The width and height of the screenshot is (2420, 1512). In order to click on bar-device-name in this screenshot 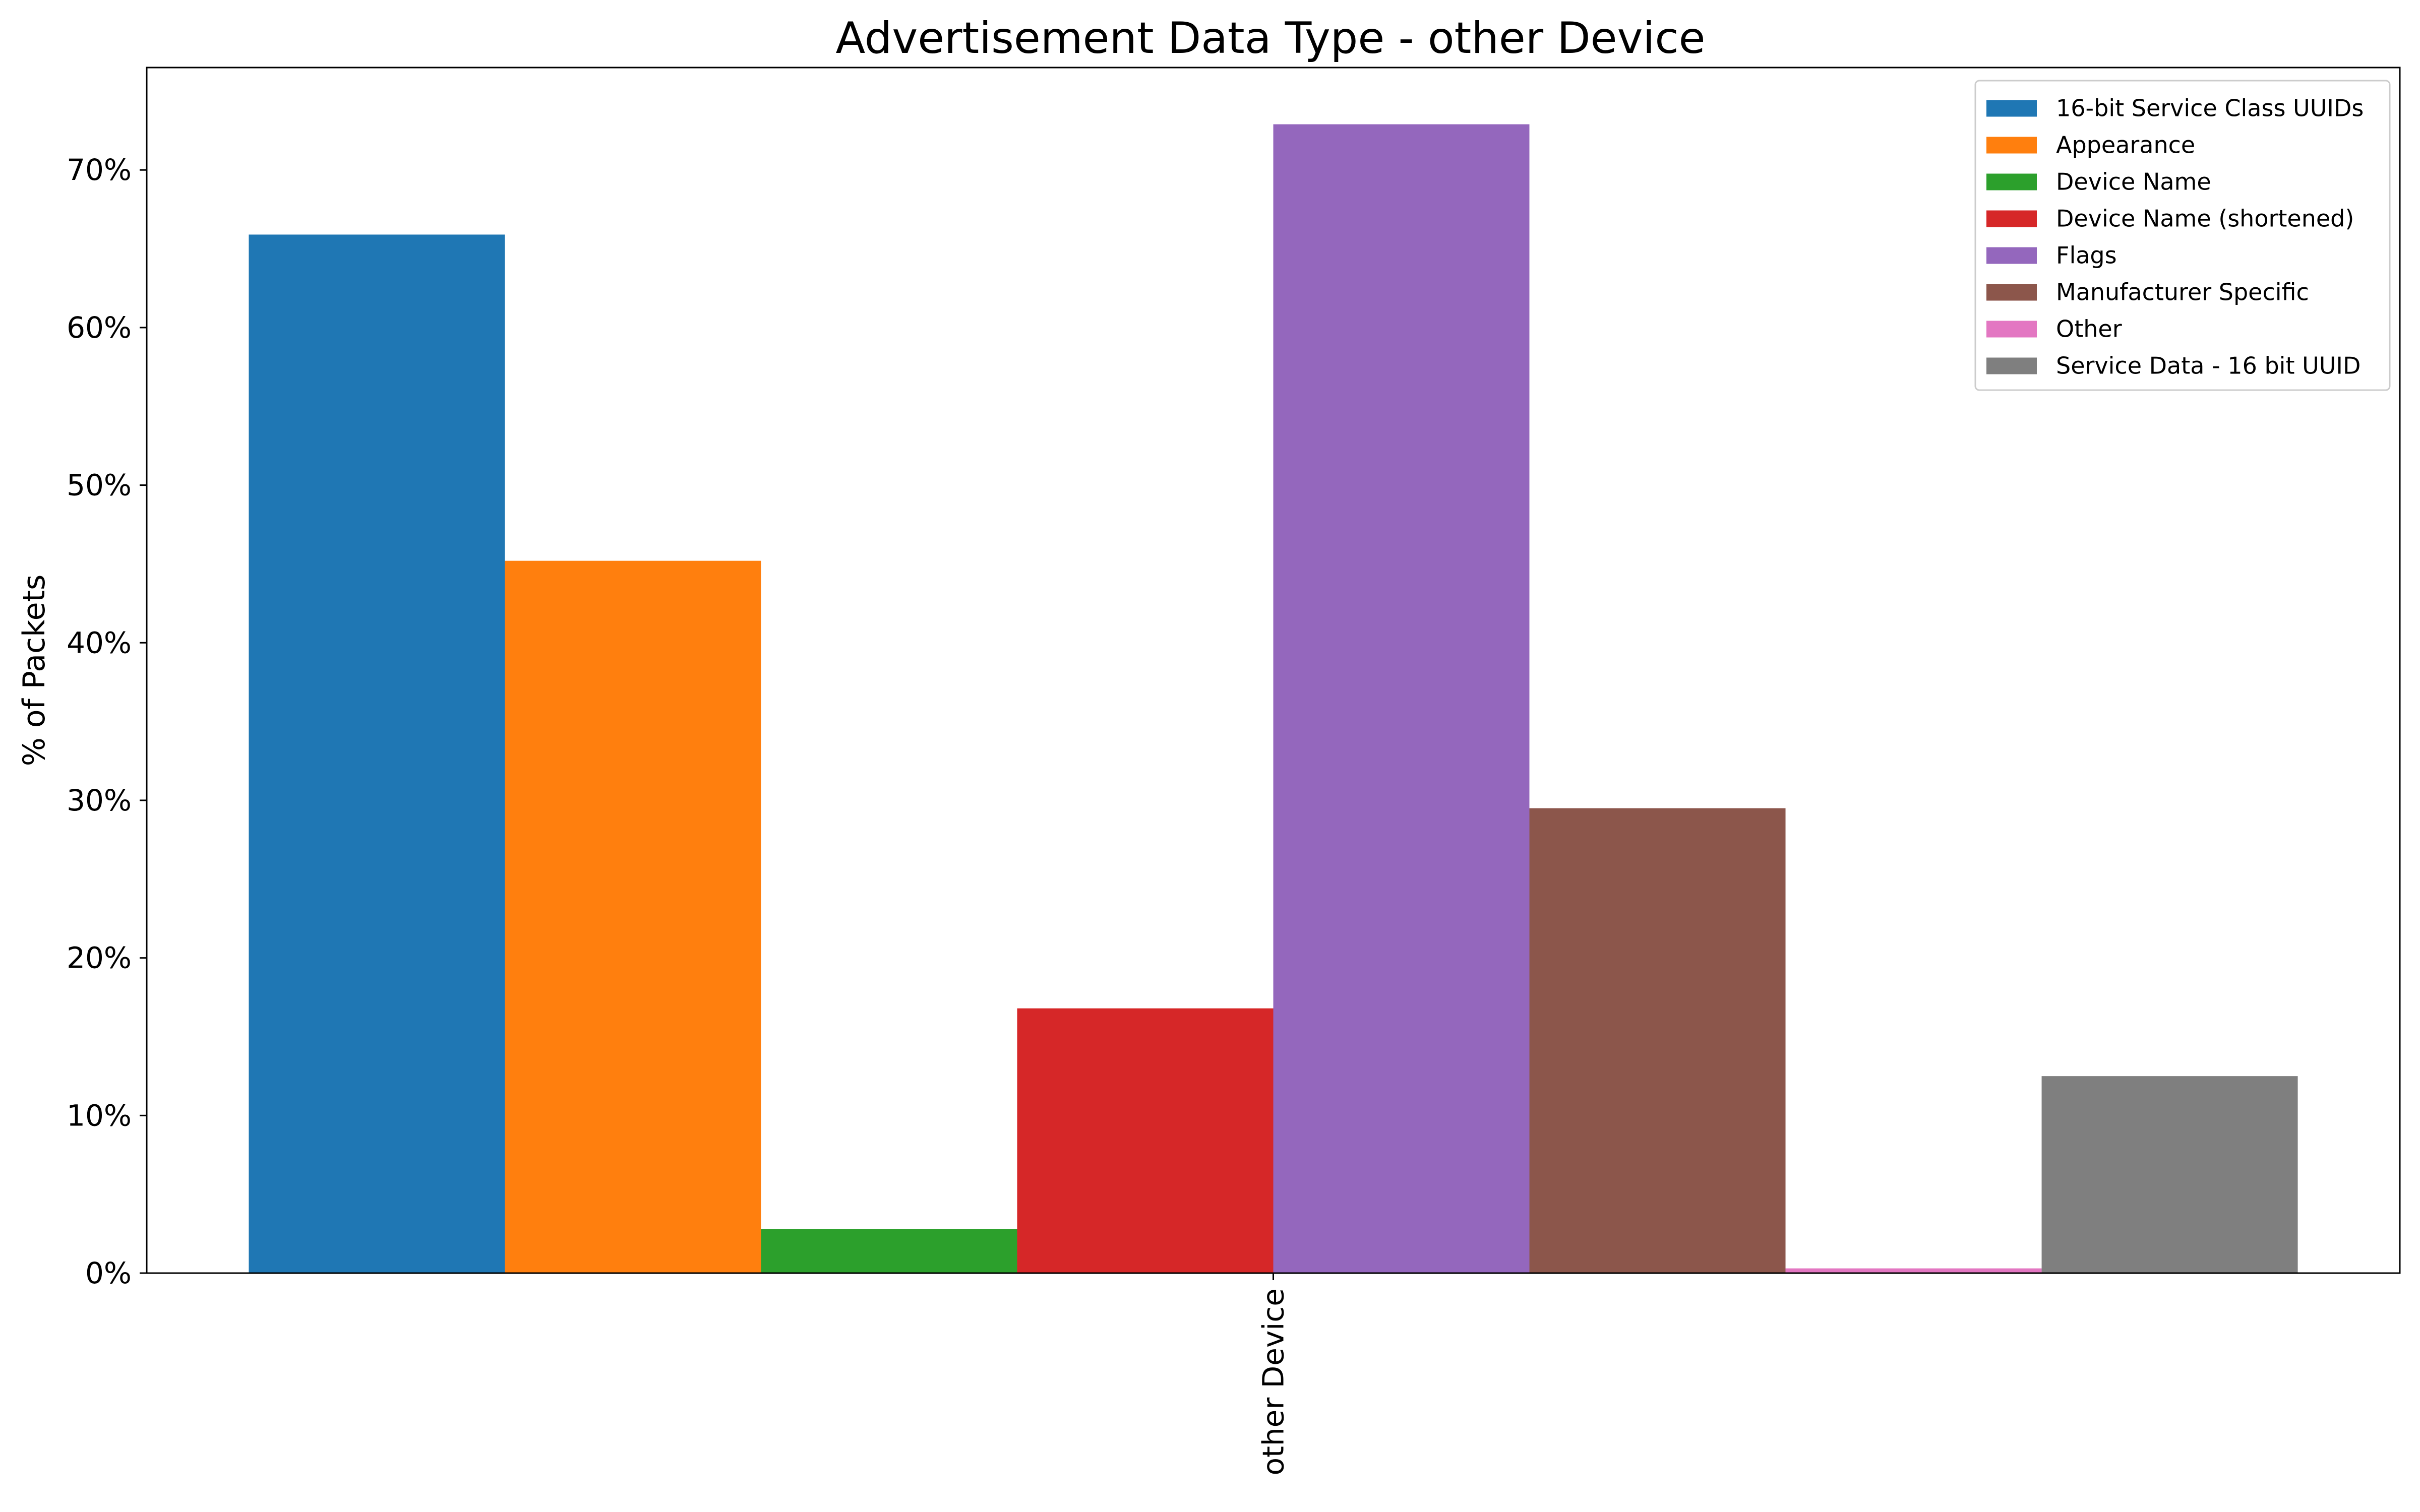, I will do `click(889, 1251)`.